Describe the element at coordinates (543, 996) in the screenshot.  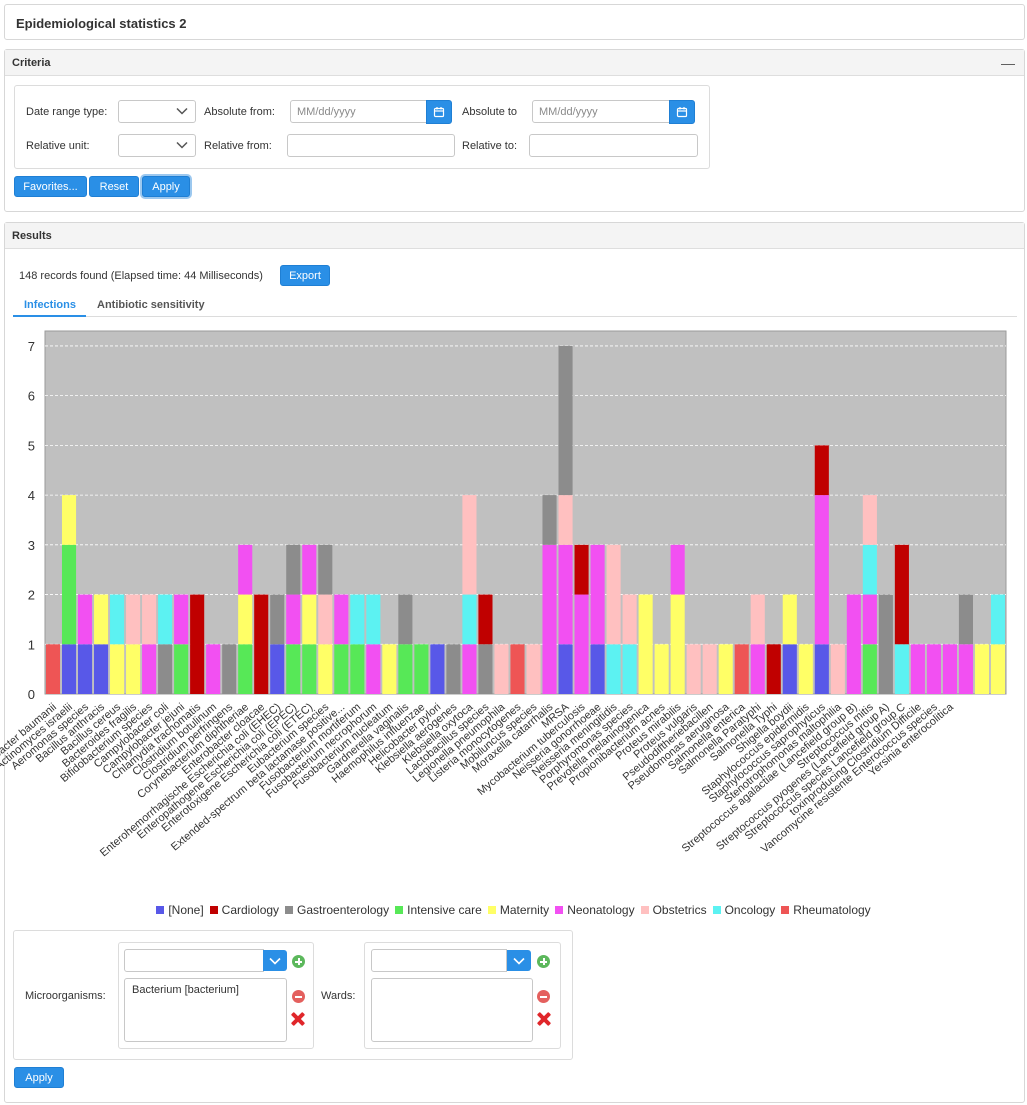
I see `remove-ward-icon` at that location.